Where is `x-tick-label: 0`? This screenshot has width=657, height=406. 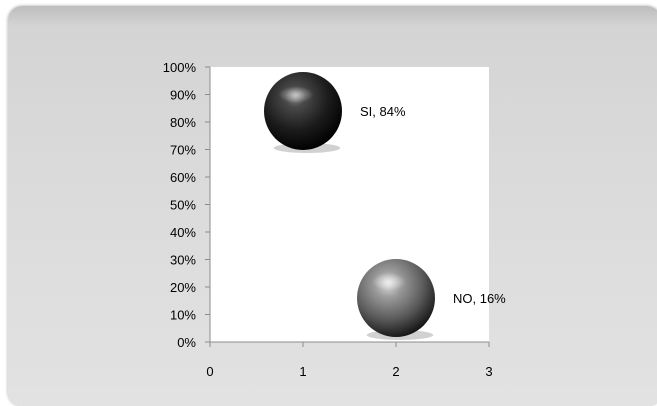 x-tick-label: 0 is located at coordinates (209, 371).